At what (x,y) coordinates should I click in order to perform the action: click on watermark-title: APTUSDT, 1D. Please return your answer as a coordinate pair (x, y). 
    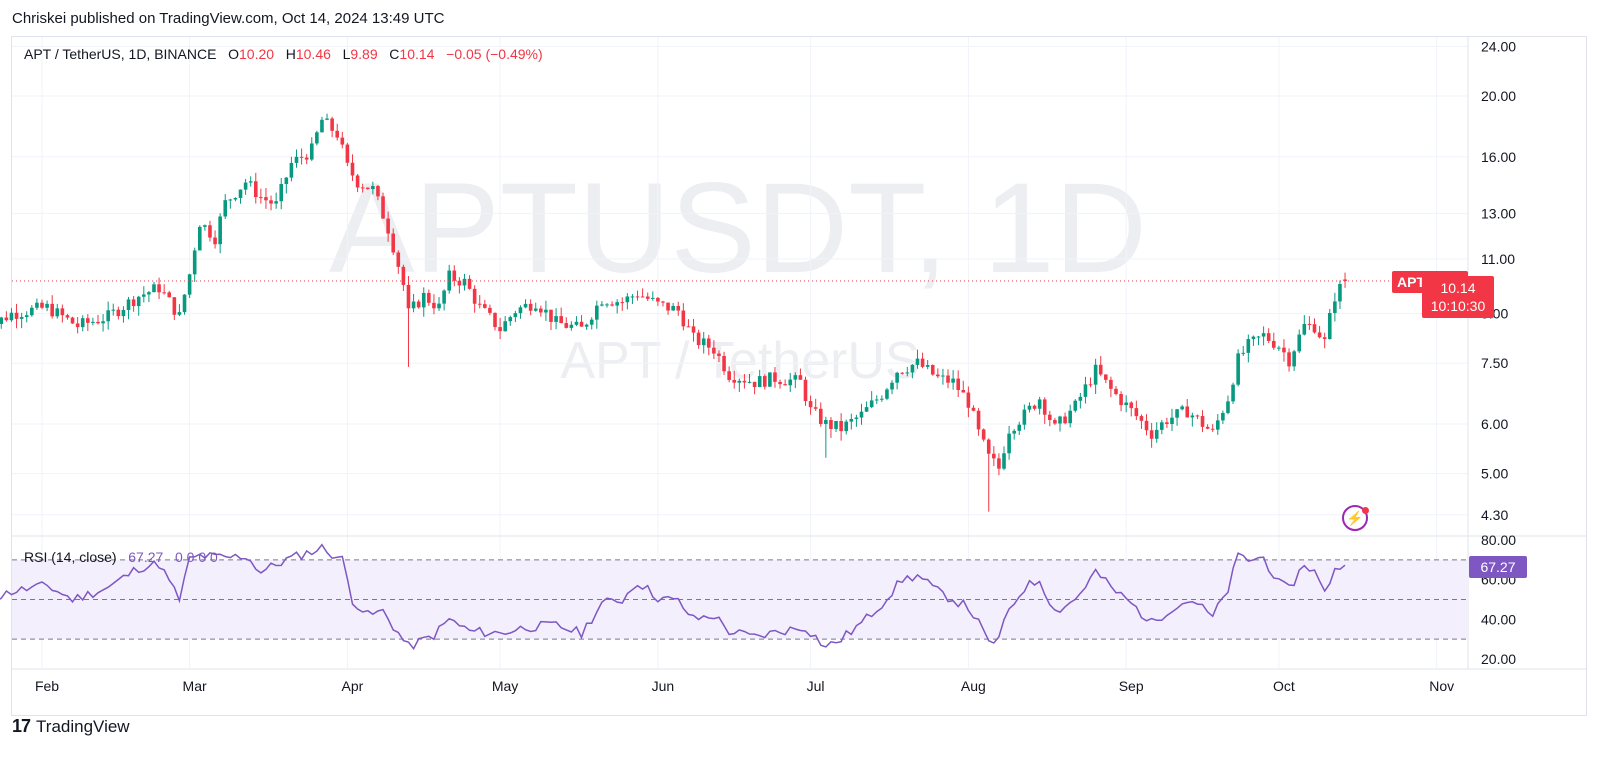
    Looking at the image, I should click on (738, 228).